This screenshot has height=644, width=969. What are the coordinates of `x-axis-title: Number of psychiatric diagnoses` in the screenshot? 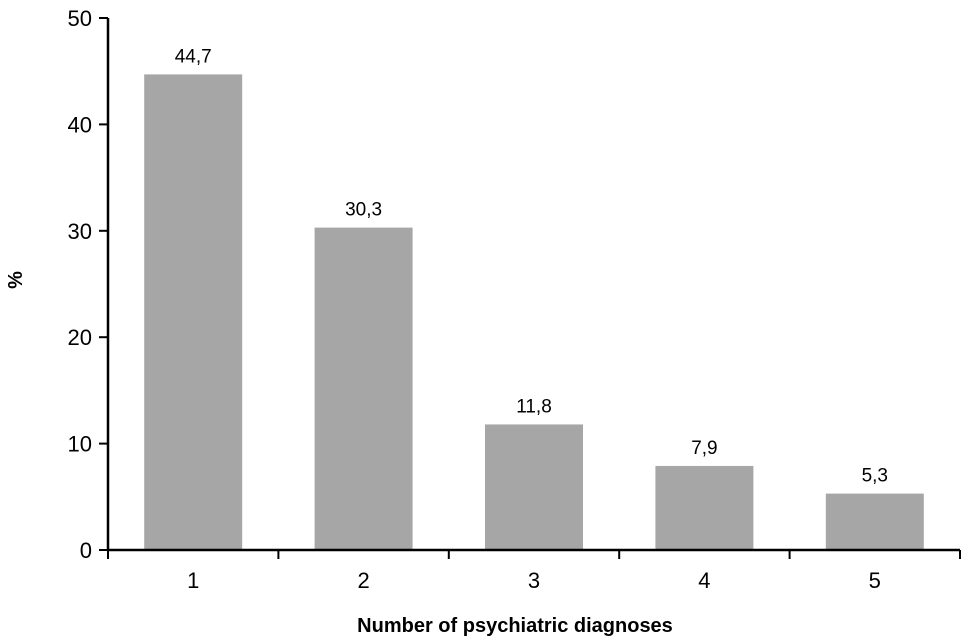 It's located at (515, 626).